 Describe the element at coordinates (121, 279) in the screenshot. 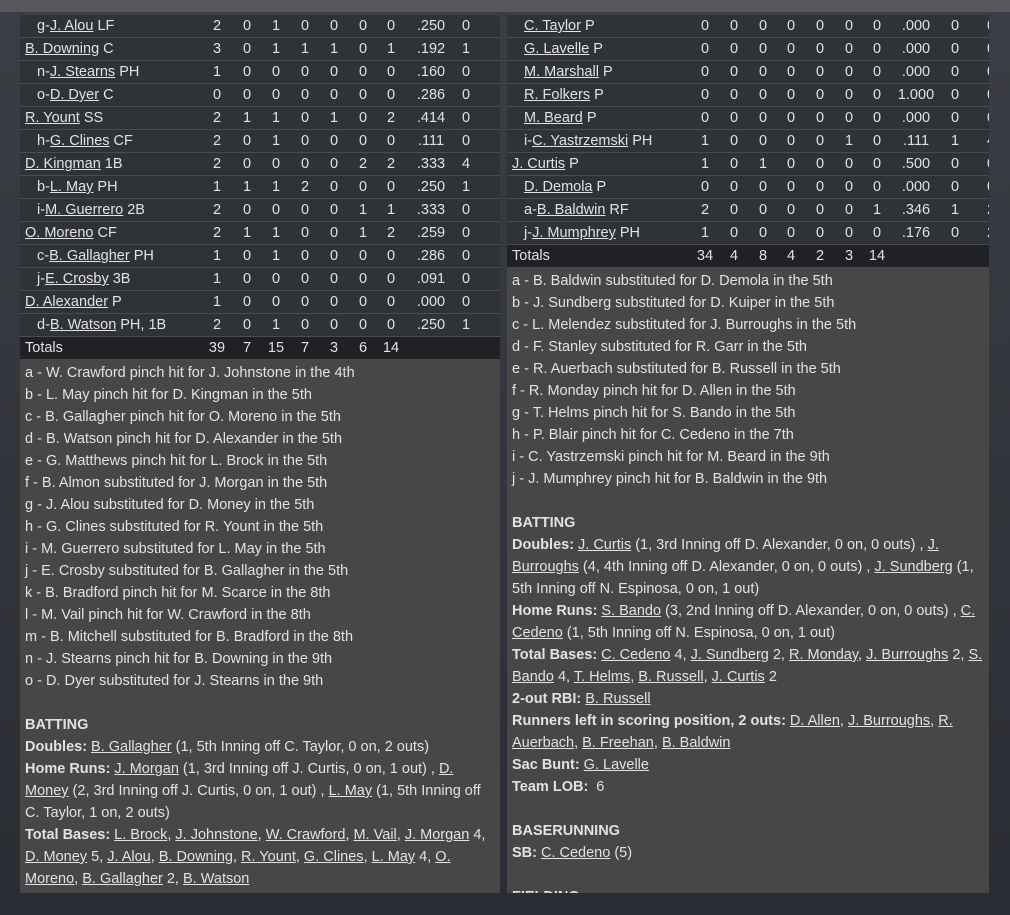

I see `position: 3B` at that location.